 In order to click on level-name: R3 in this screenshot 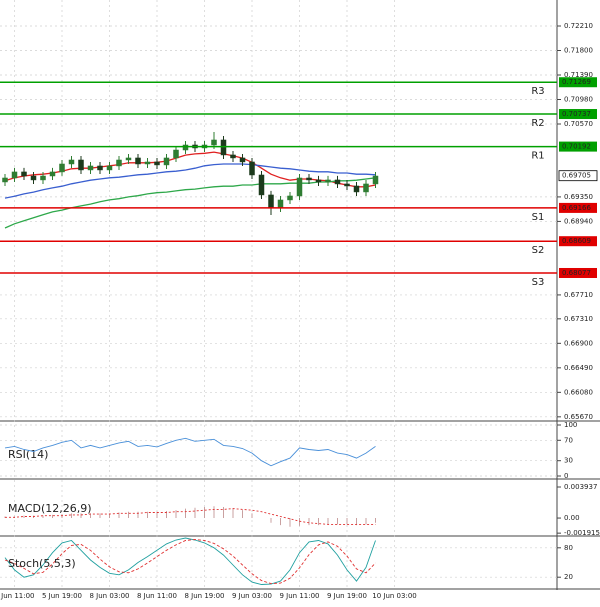, I will do `click(537, 91)`.